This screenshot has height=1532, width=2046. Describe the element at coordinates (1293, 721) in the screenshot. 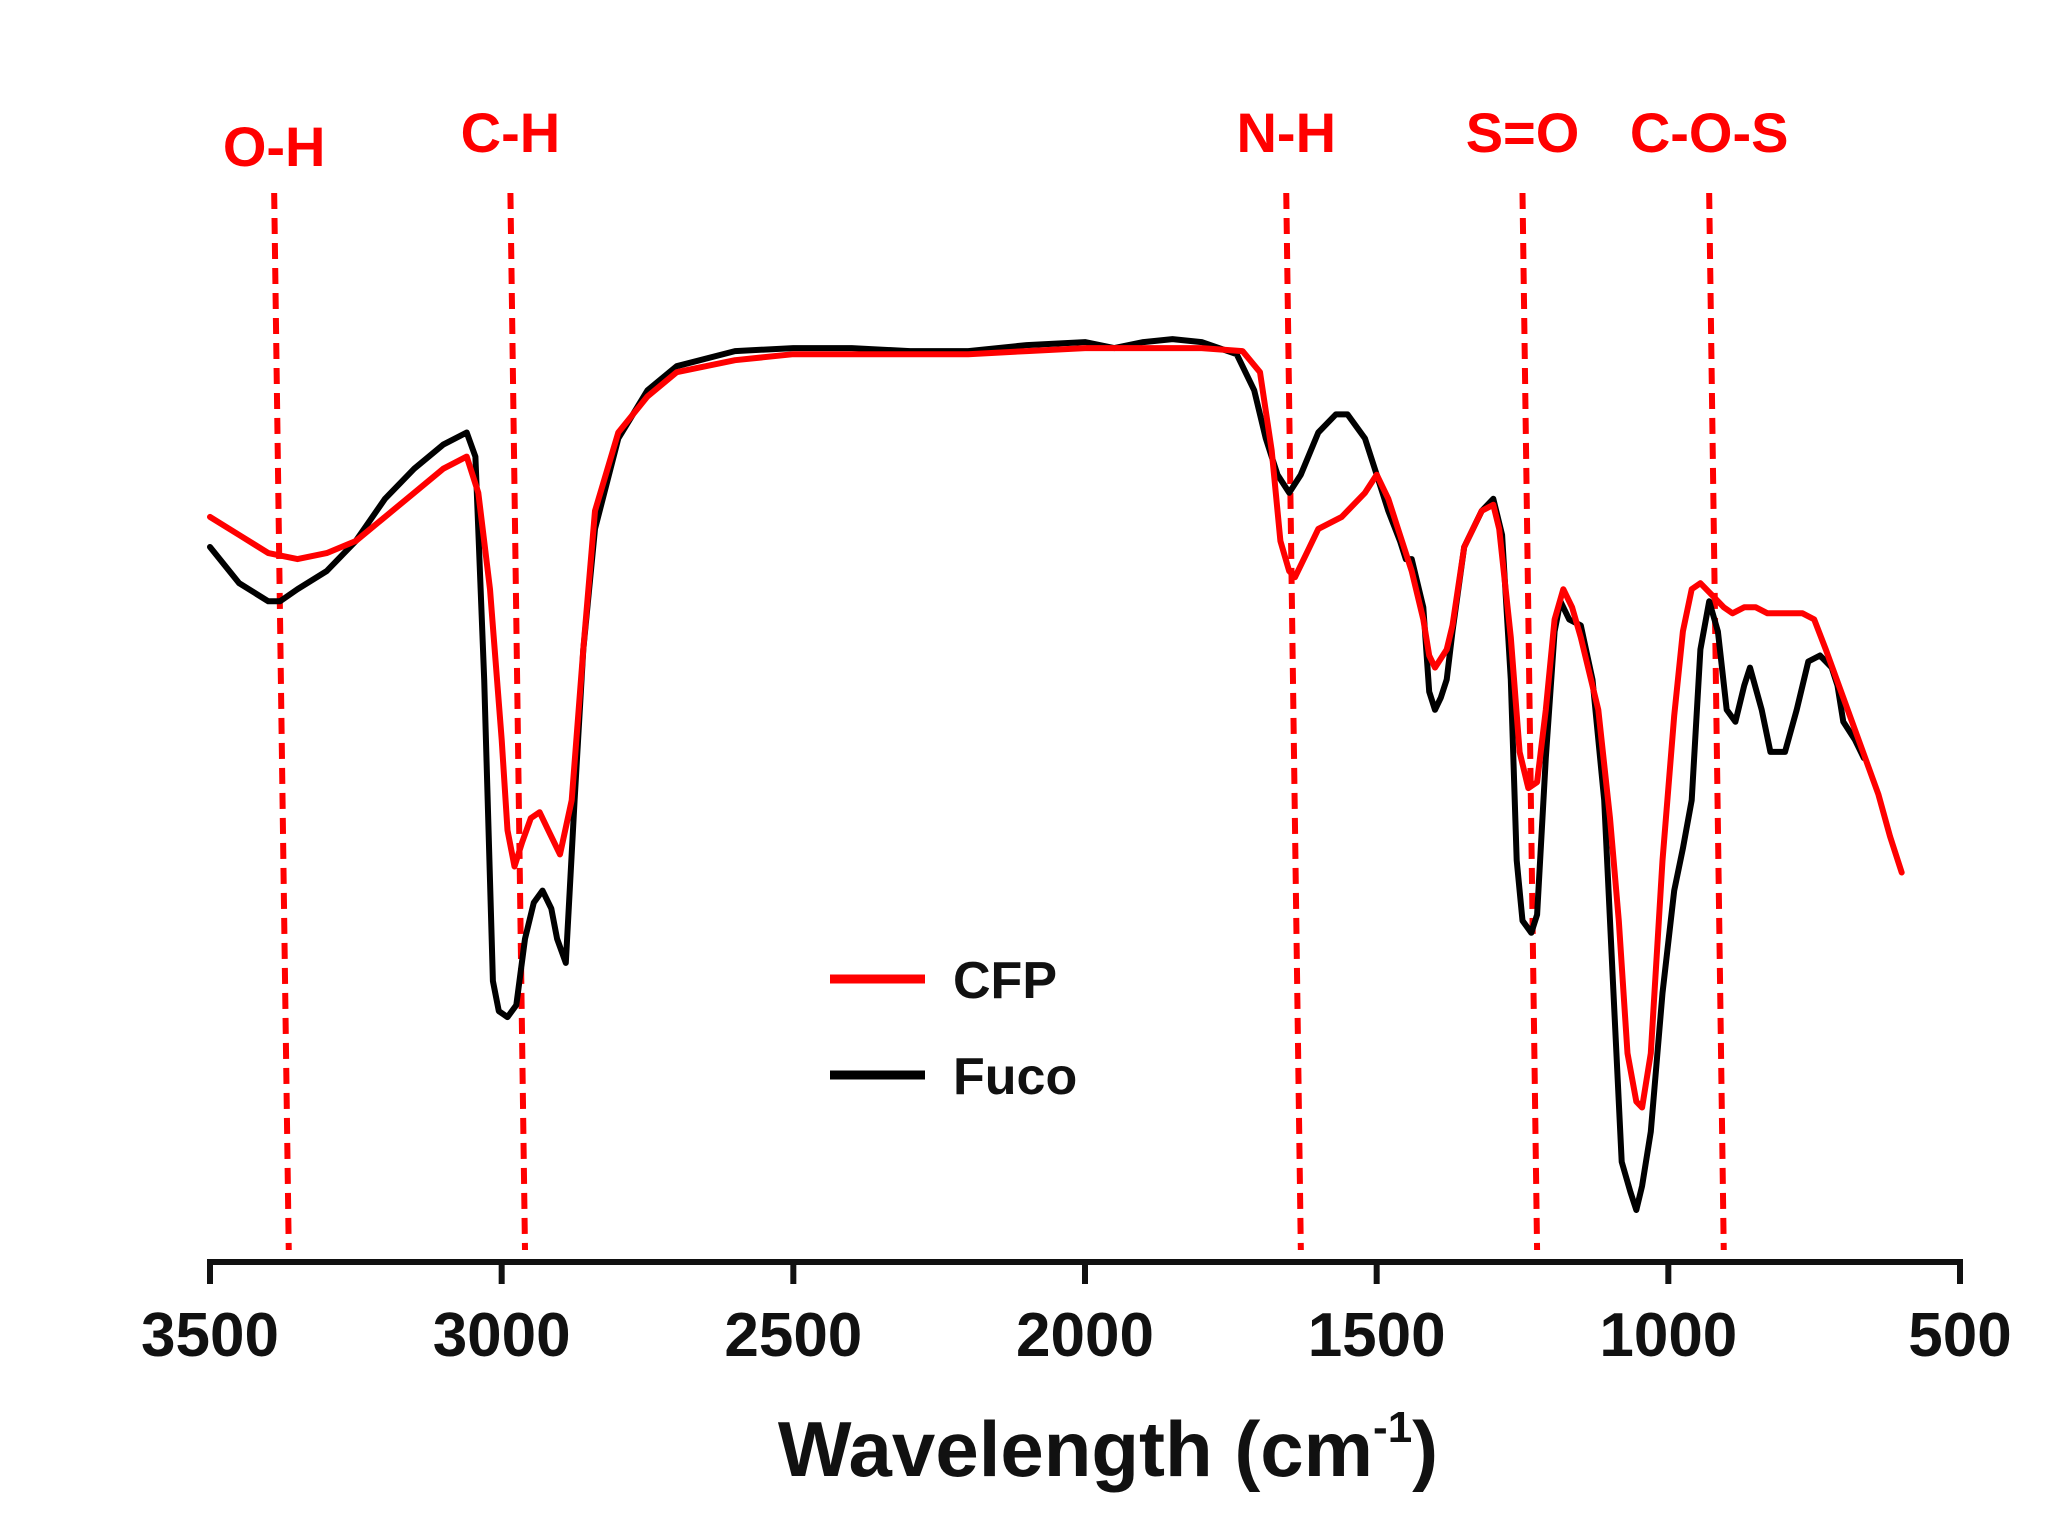

I see `annotation-line-n-h` at that location.